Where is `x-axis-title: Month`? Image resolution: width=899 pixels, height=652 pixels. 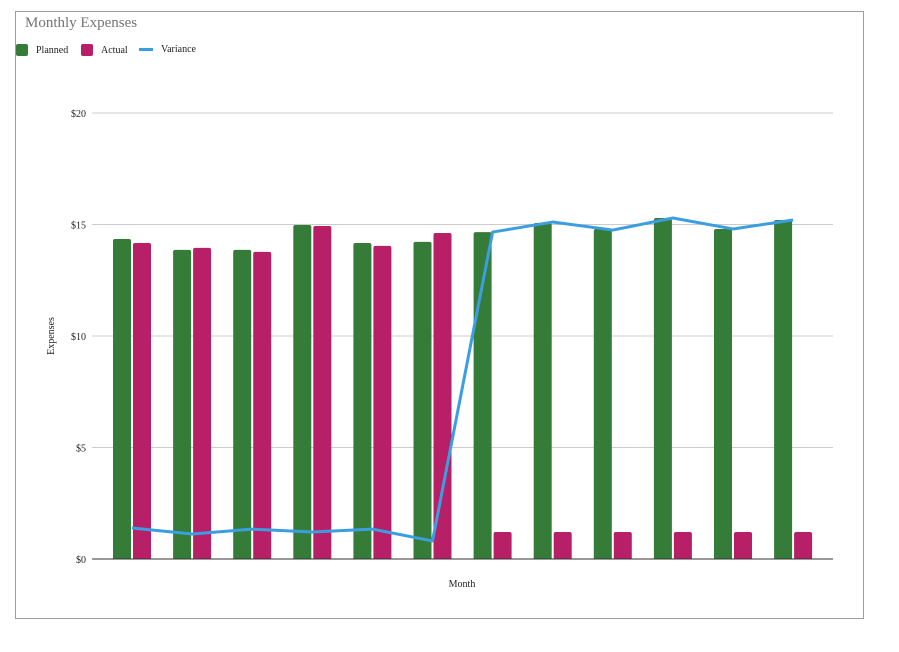 x-axis-title: Month is located at coordinates (462, 584).